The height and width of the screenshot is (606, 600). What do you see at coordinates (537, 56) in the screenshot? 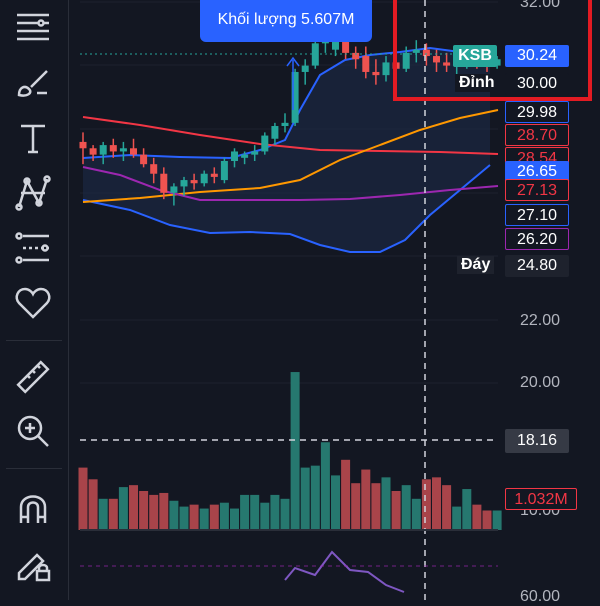
I see `last-price-tag: 30.24` at bounding box center [537, 56].